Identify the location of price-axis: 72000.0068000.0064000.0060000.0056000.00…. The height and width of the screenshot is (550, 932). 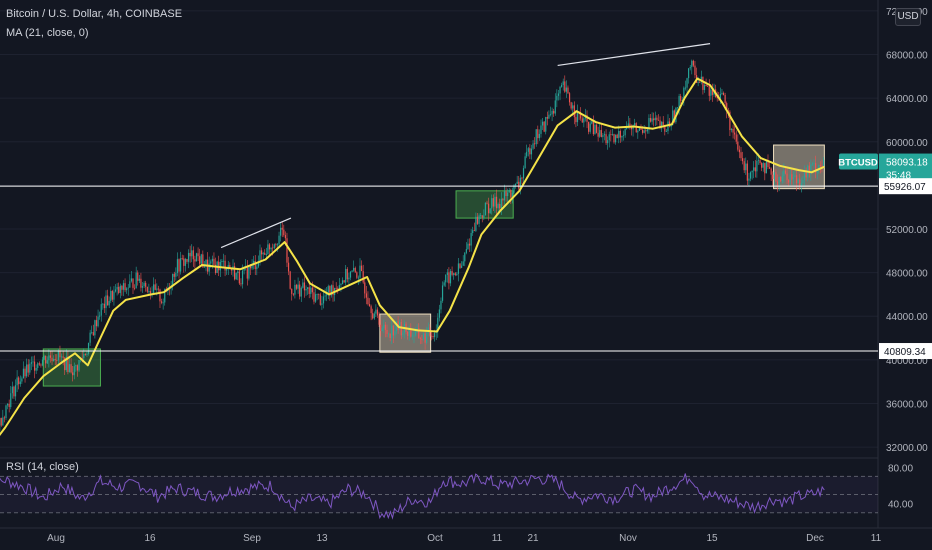
(907, 259).